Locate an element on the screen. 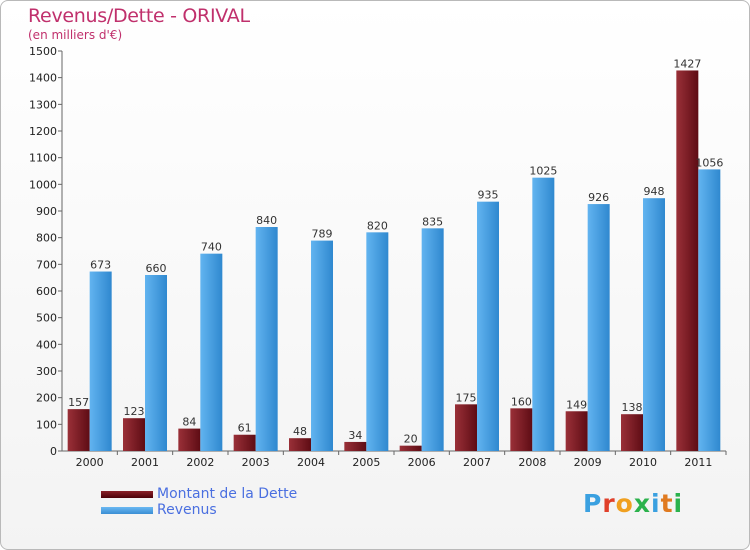  y-tick-label: 200 is located at coordinates (46, 398).